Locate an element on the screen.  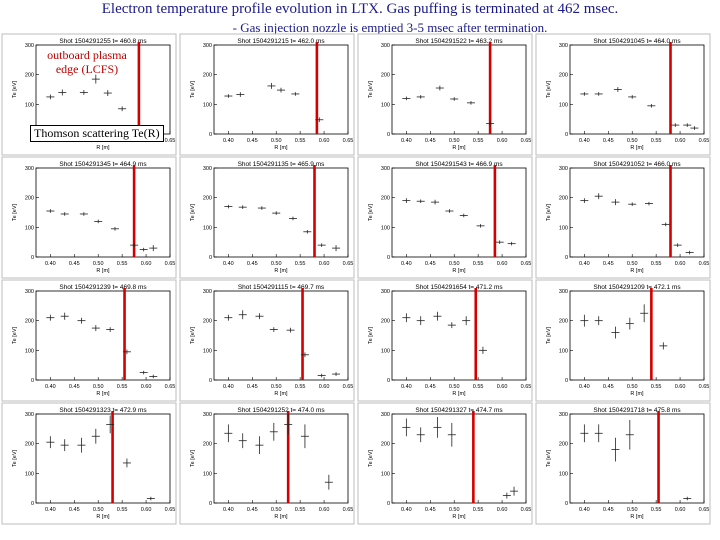
subplot-title: Shot 1504291543 t= 466.9 ms is located at coordinates (459, 164).